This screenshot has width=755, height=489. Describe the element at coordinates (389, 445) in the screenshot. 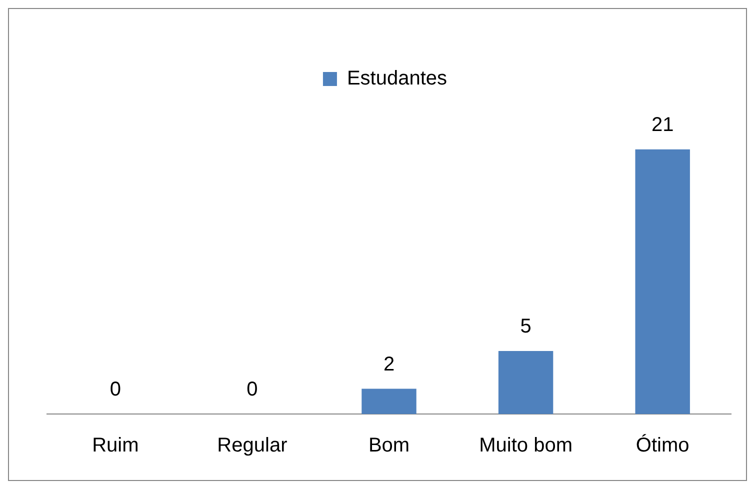

I see `x-tick-label: Bom` at that location.